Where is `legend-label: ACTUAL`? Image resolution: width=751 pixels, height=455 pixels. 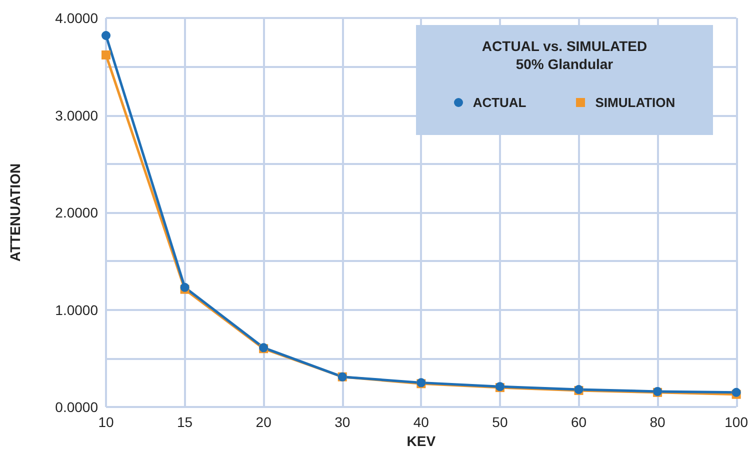
legend-label: ACTUAL is located at coordinates (499, 102).